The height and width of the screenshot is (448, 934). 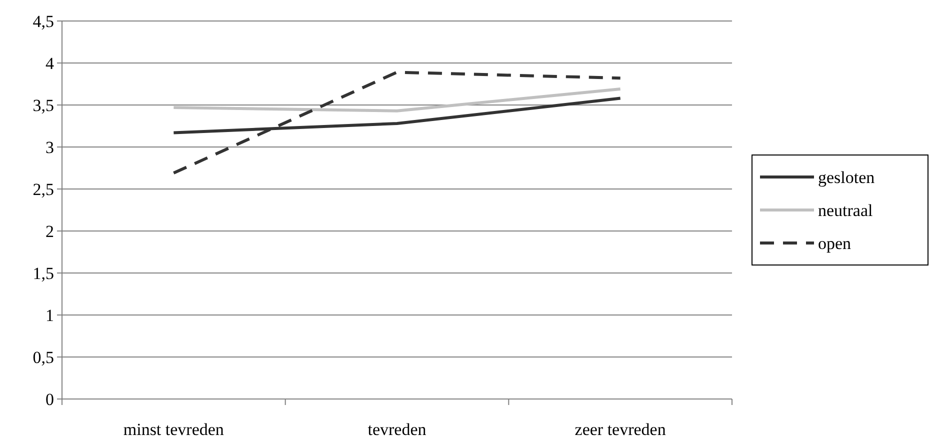 What do you see at coordinates (43, 105) in the screenshot?
I see `y-tick-label: 3,5` at bounding box center [43, 105].